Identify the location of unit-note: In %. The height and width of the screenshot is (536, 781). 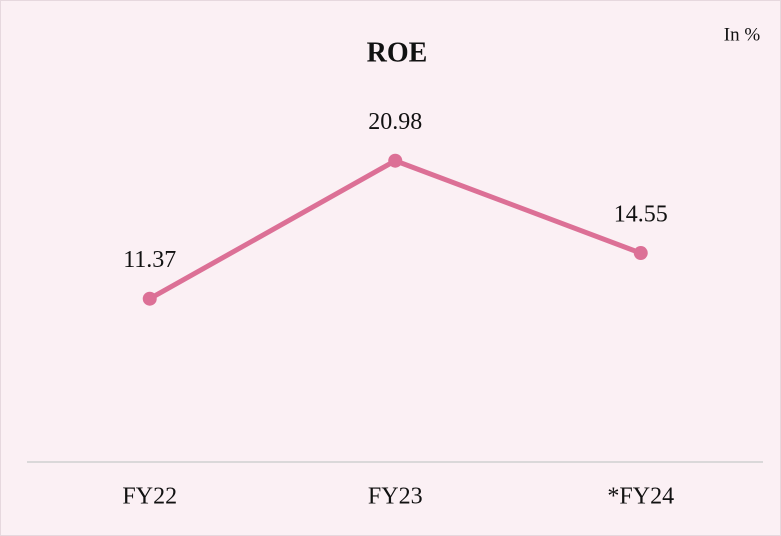
(742, 34).